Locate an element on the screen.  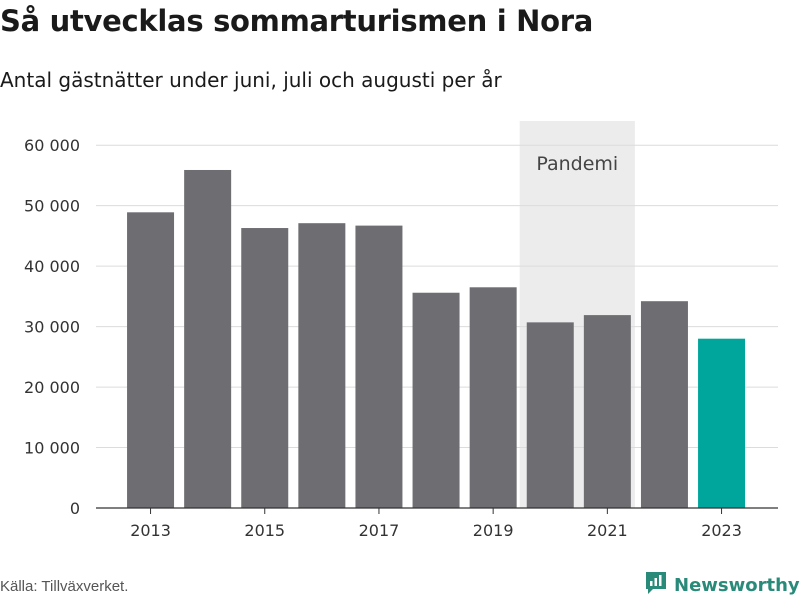
brand-logo: Newsworthy is located at coordinates (722, 585).